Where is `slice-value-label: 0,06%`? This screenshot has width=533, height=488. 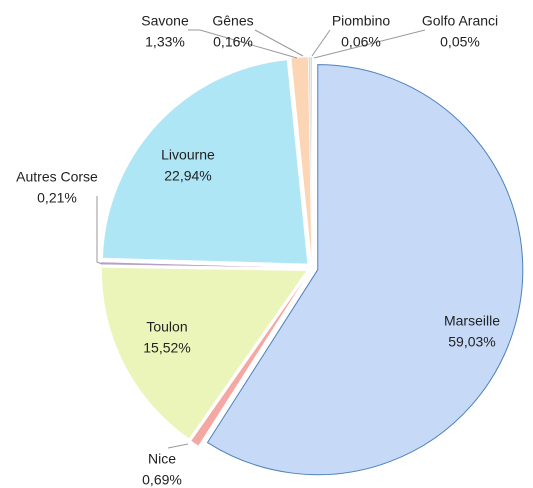
slice-value-label: 0,06% is located at coordinates (361, 42).